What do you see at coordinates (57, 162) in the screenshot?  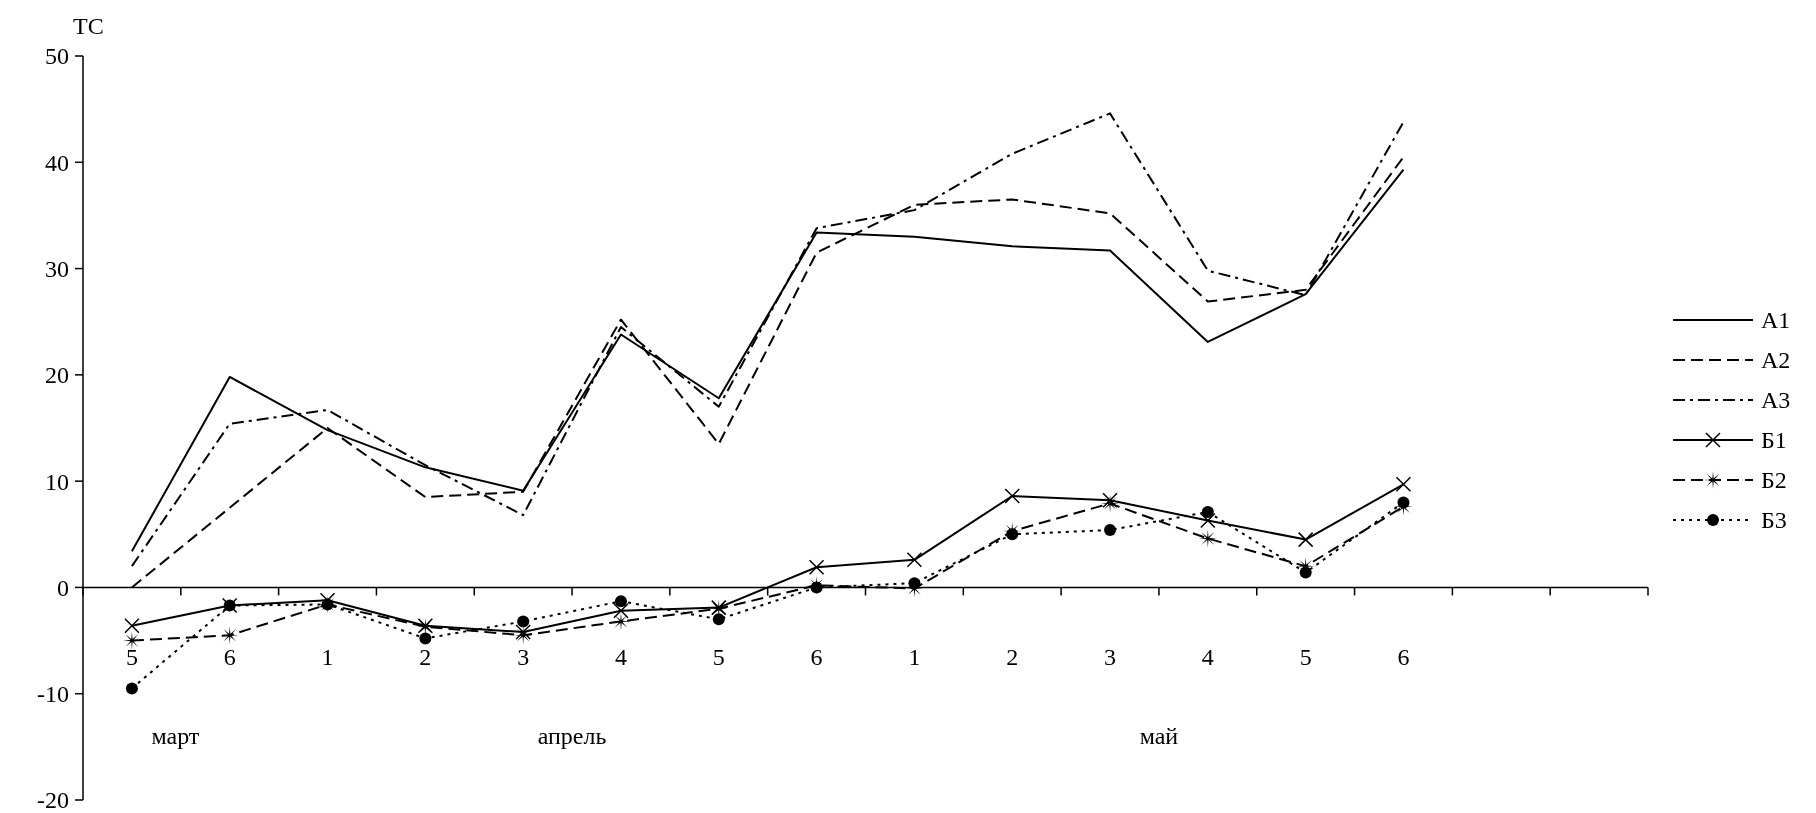 I see `y-tick-label: 40` at bounding box center [57, 162].